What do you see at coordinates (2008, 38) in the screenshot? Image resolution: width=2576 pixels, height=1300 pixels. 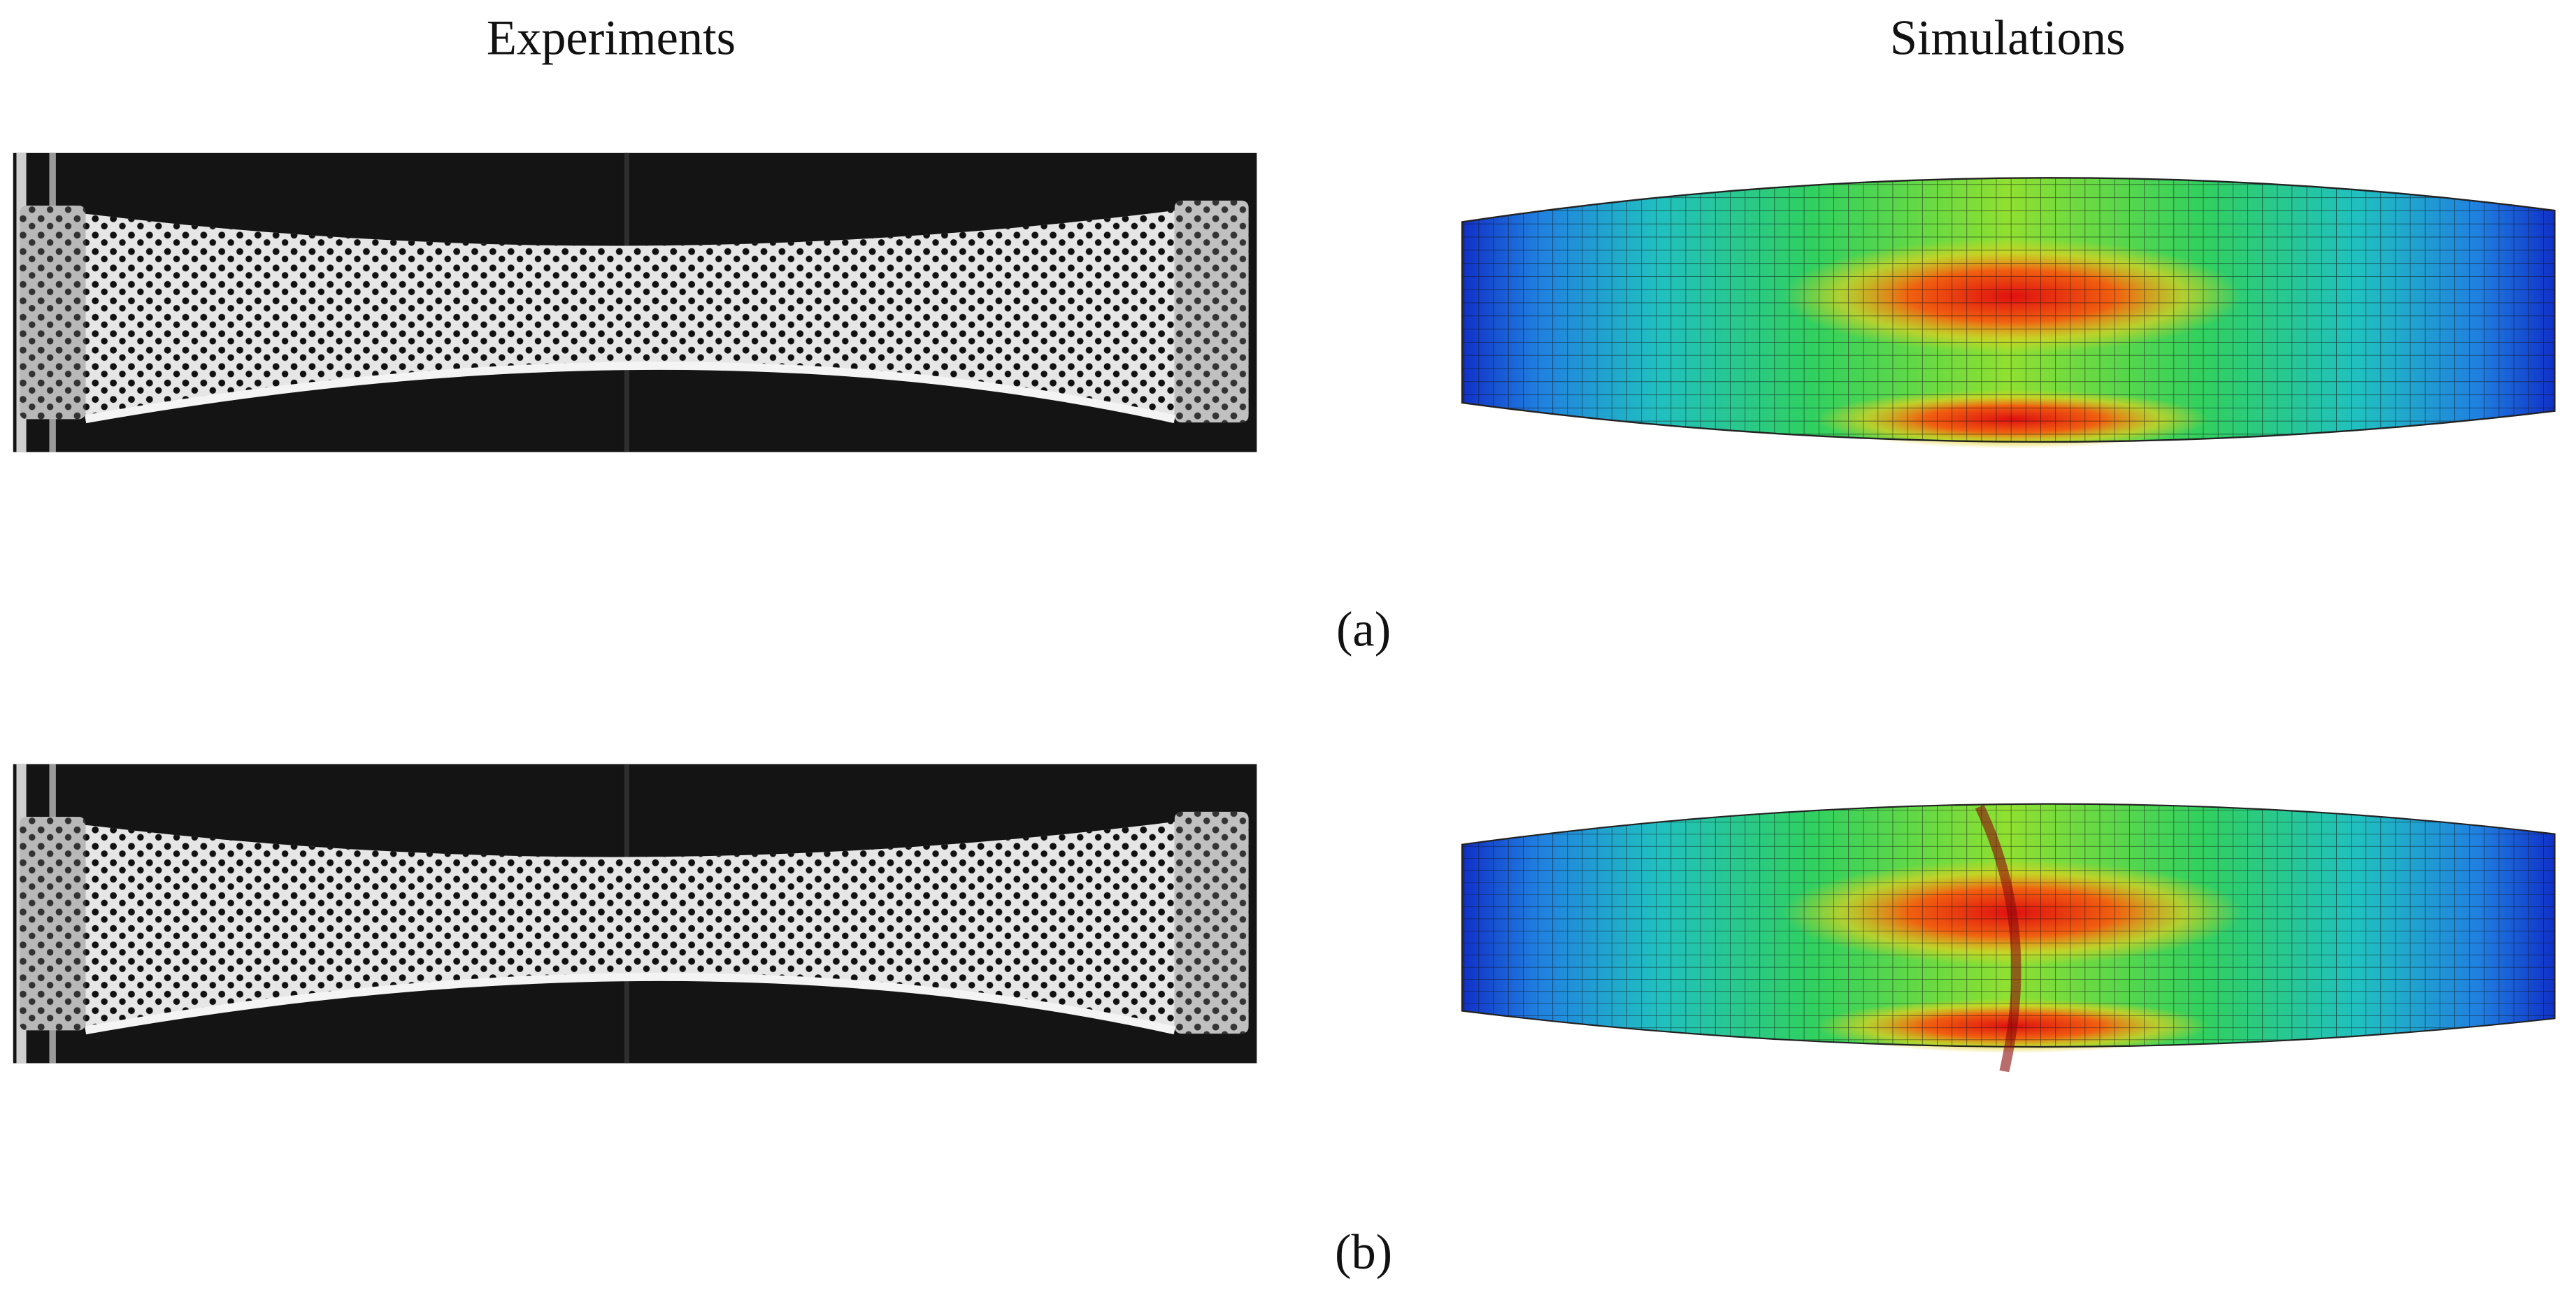 I see `column-title: Simulations` at bounding box center [2008, 38].